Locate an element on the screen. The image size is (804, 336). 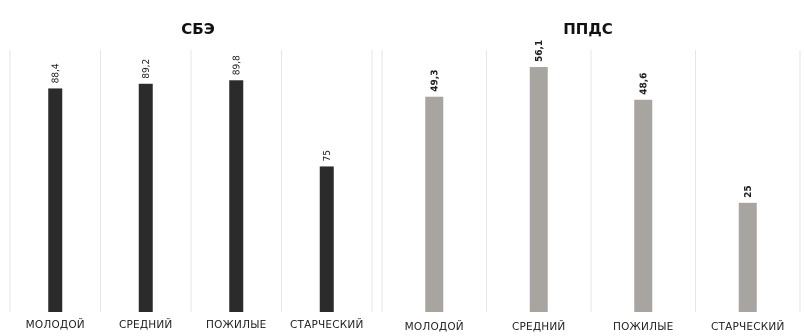
category-label-sbe-4: СТАРЧЕСКИЙ is located at coordinates (327, 324).